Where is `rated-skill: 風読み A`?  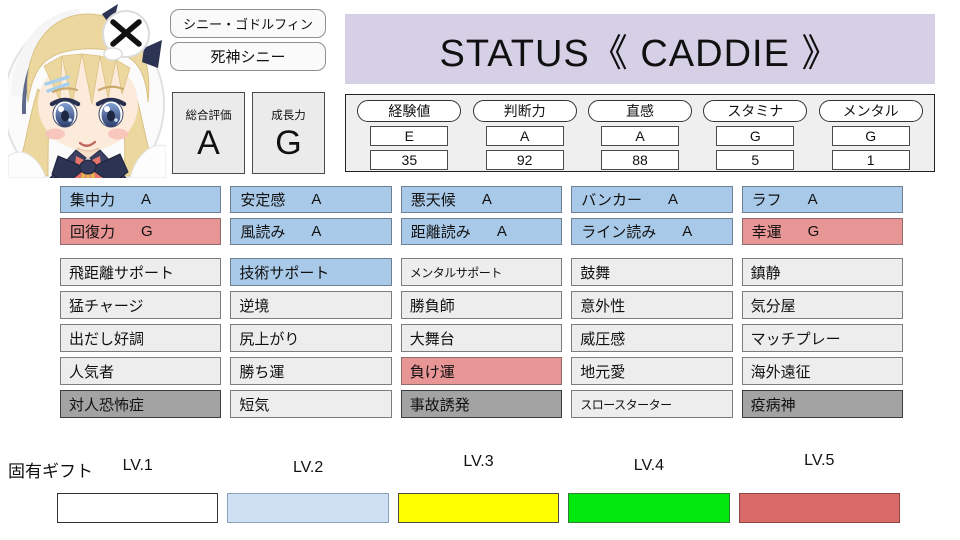
rated-skill: 風読み A is located at coordinates (311, 231).